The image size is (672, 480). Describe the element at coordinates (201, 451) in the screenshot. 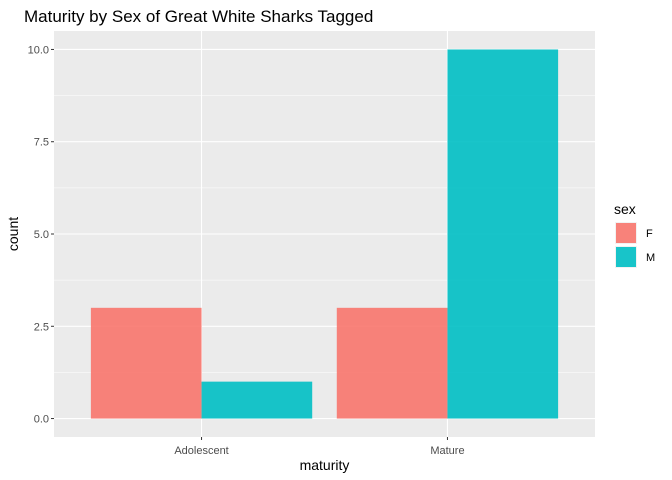

I see `x-tick-label: Adolescent` at that location.